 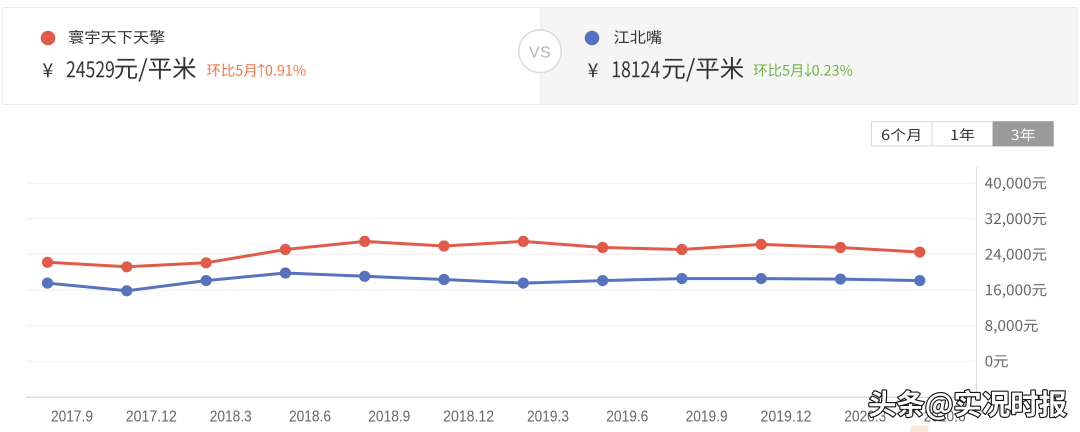 I want to click on svg-text: 2019.9, so click(x=707, y=417).